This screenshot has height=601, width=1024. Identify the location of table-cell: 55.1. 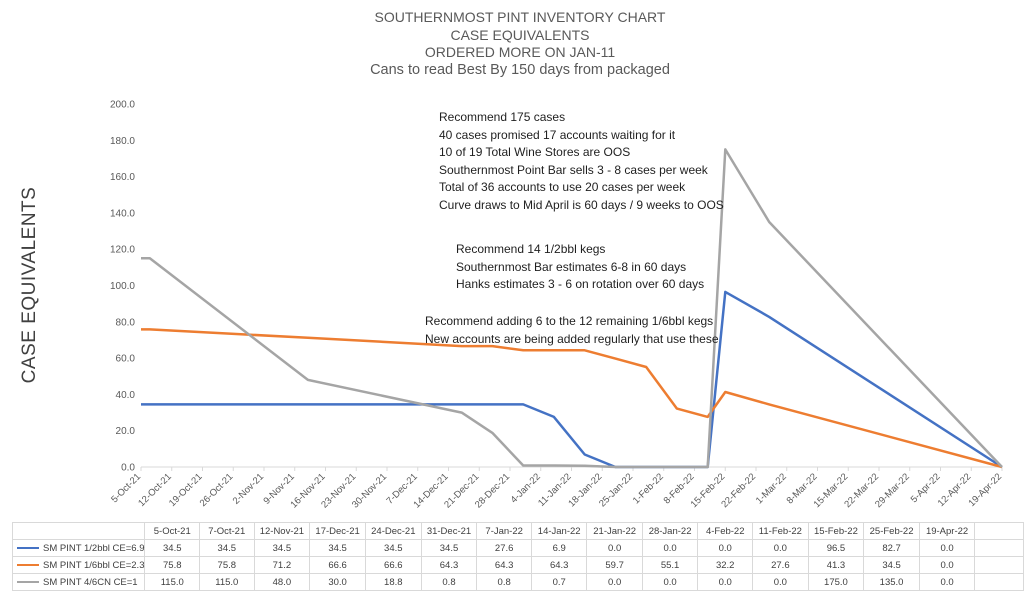
(670, 565).